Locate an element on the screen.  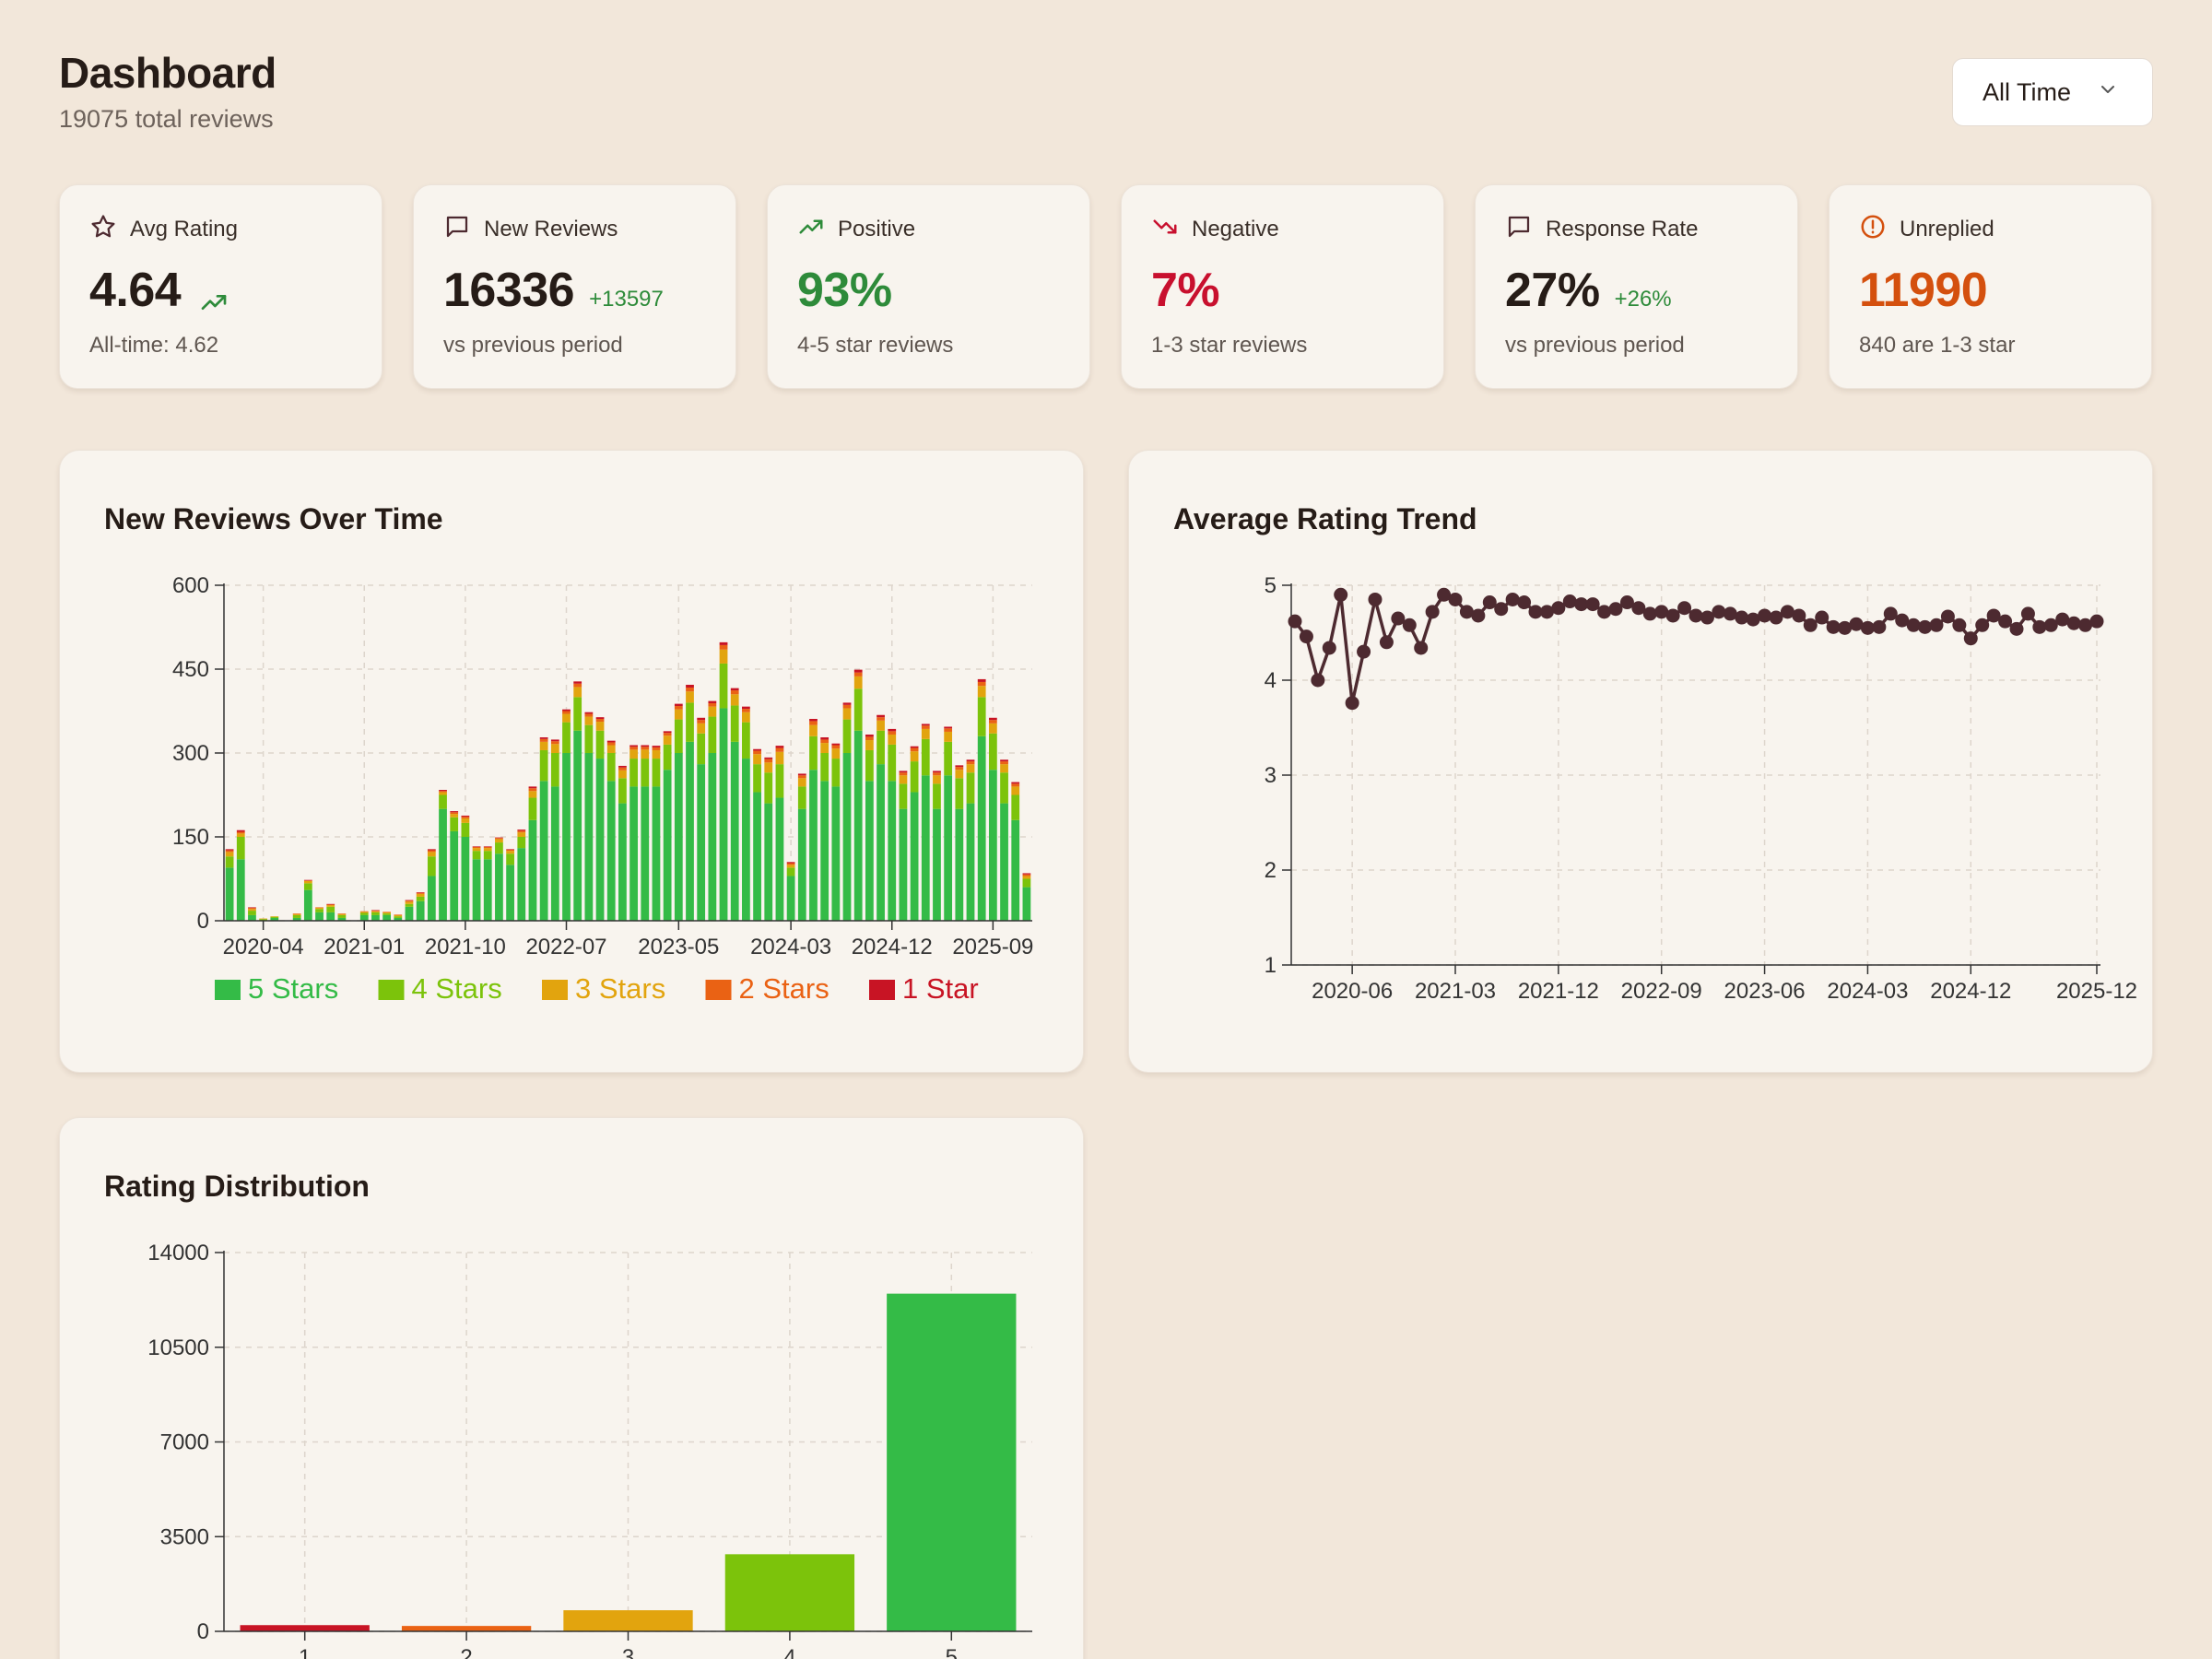
period-select: All Time is located at coordinates (2052, 92).